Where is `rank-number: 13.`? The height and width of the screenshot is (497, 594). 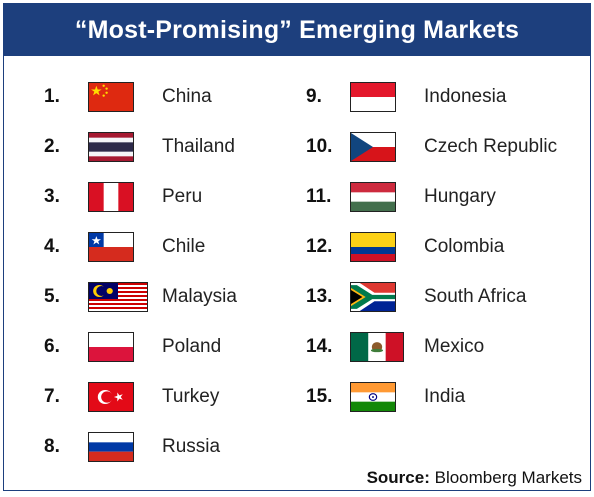
rank-number: 13. is located at coordinates (319, 296).